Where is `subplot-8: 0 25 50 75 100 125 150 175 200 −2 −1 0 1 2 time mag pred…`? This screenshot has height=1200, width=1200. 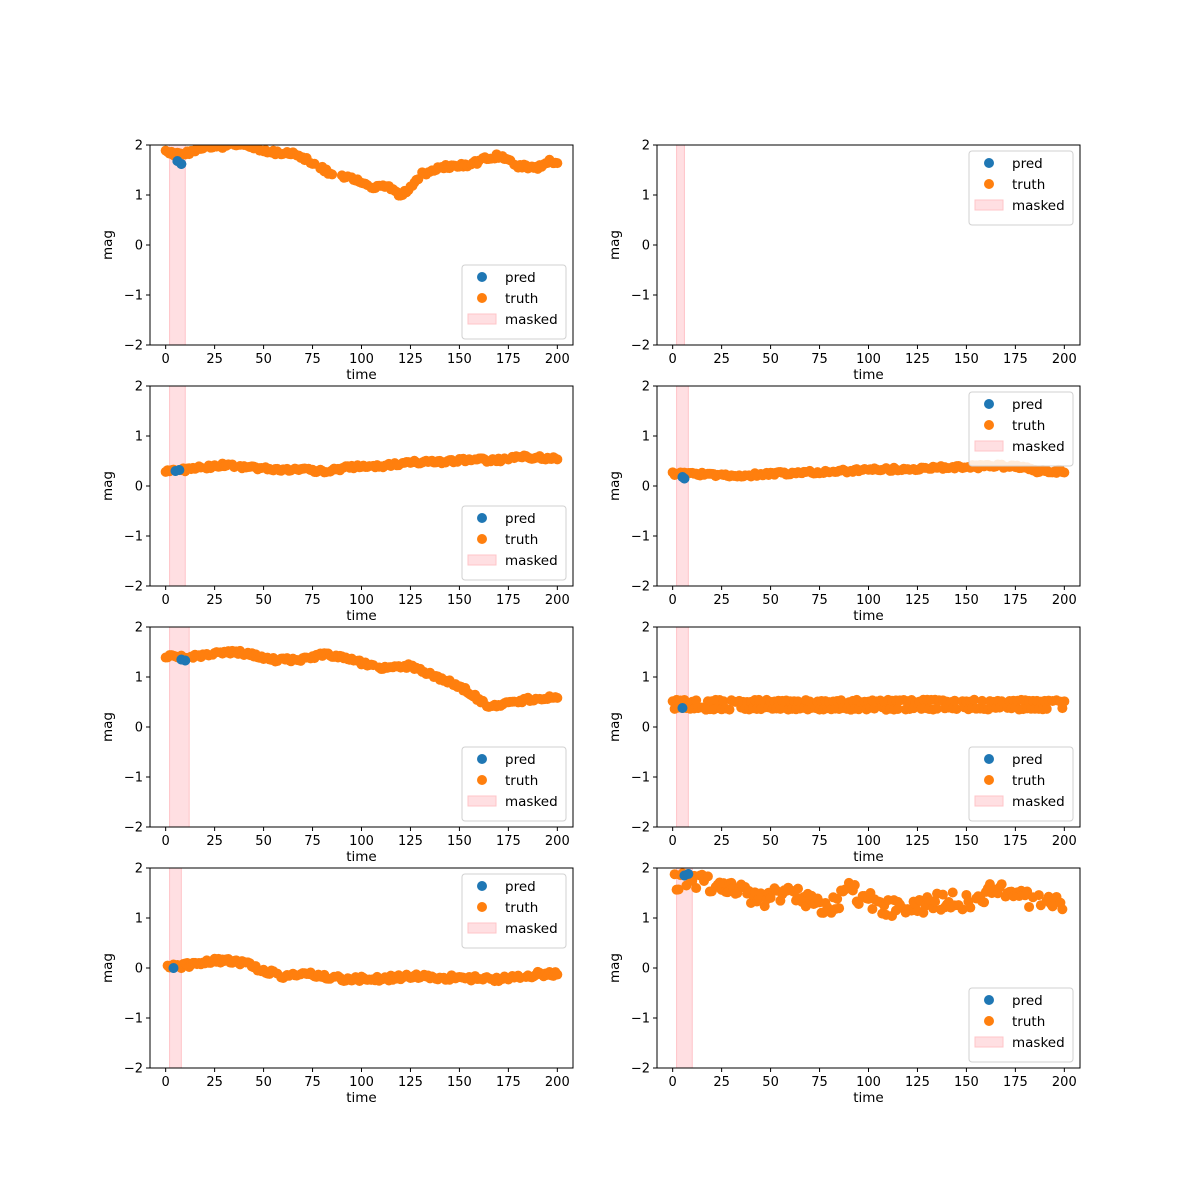 subplot-8: 0 25 50 75 100 125 150 175 200 −2 −1 0 1 2 time mag pred… is located at coordinates (844, 984).